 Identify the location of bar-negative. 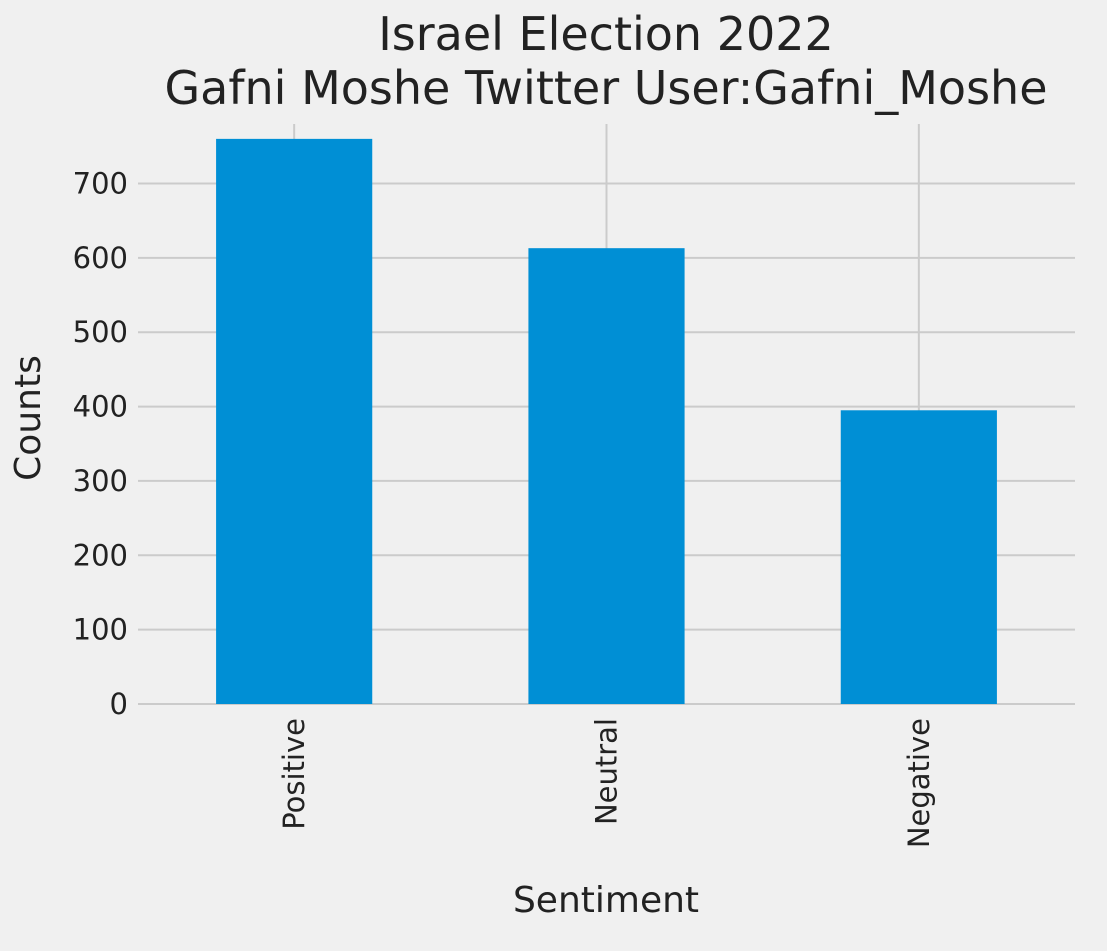
(918, 557).